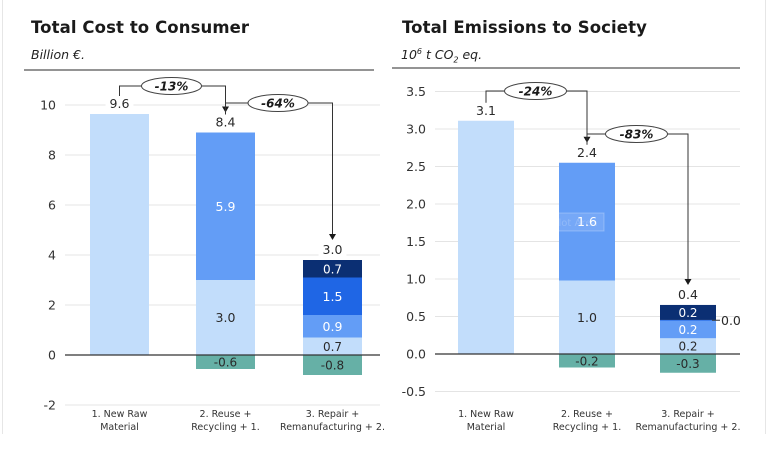 The image size is (768, 457). I want to click on cost-category-label: Recycling + 1., so click(225, 427).